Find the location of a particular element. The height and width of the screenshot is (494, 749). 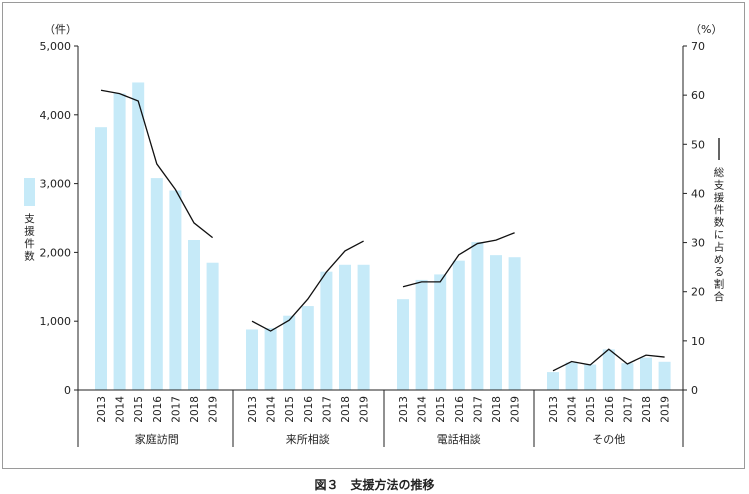

group-label: 家庭訪問 is located at coordinates (157, 439).